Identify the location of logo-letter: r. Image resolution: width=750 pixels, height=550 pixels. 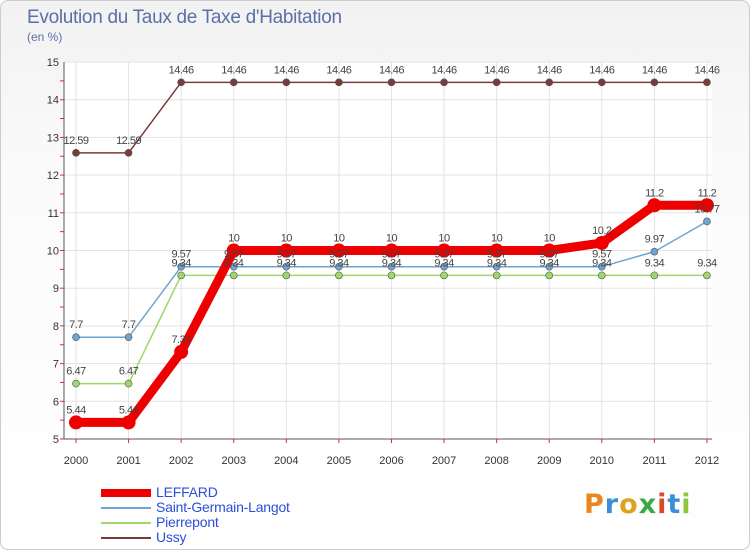
(612, 504).